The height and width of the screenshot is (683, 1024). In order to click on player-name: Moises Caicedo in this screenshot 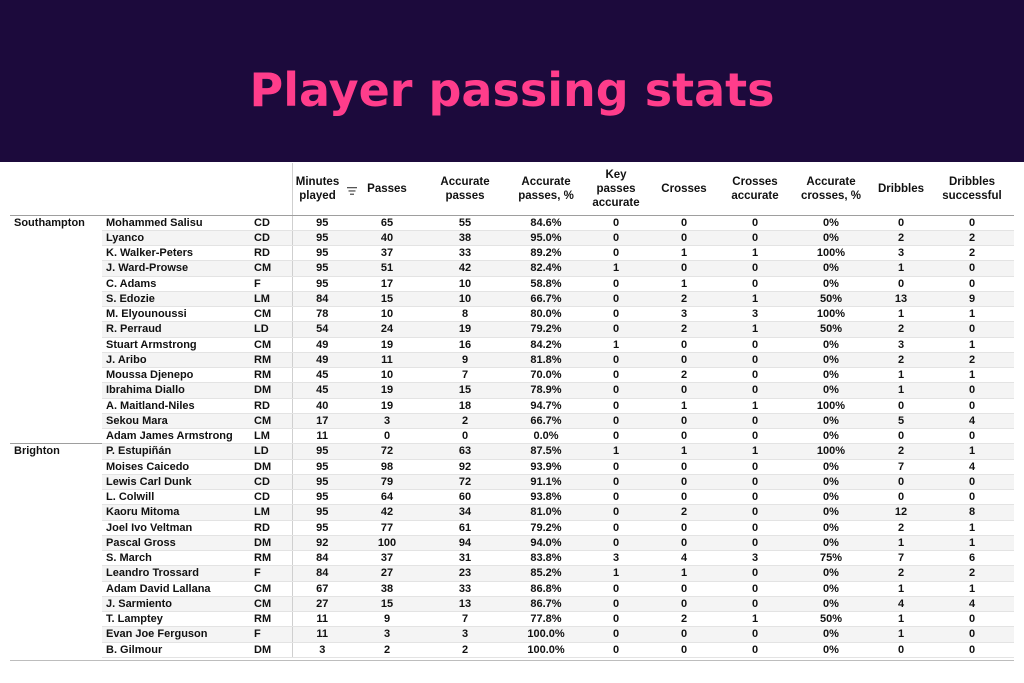, I will do `click(177, 467)`.